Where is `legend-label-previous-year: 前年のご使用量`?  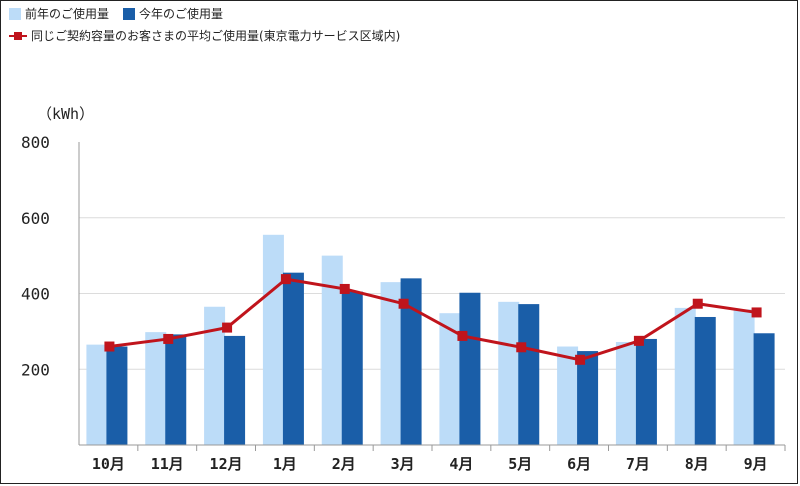
legend-label-previous-year: 前年のご使用量 is located at coordinates (67, 14).